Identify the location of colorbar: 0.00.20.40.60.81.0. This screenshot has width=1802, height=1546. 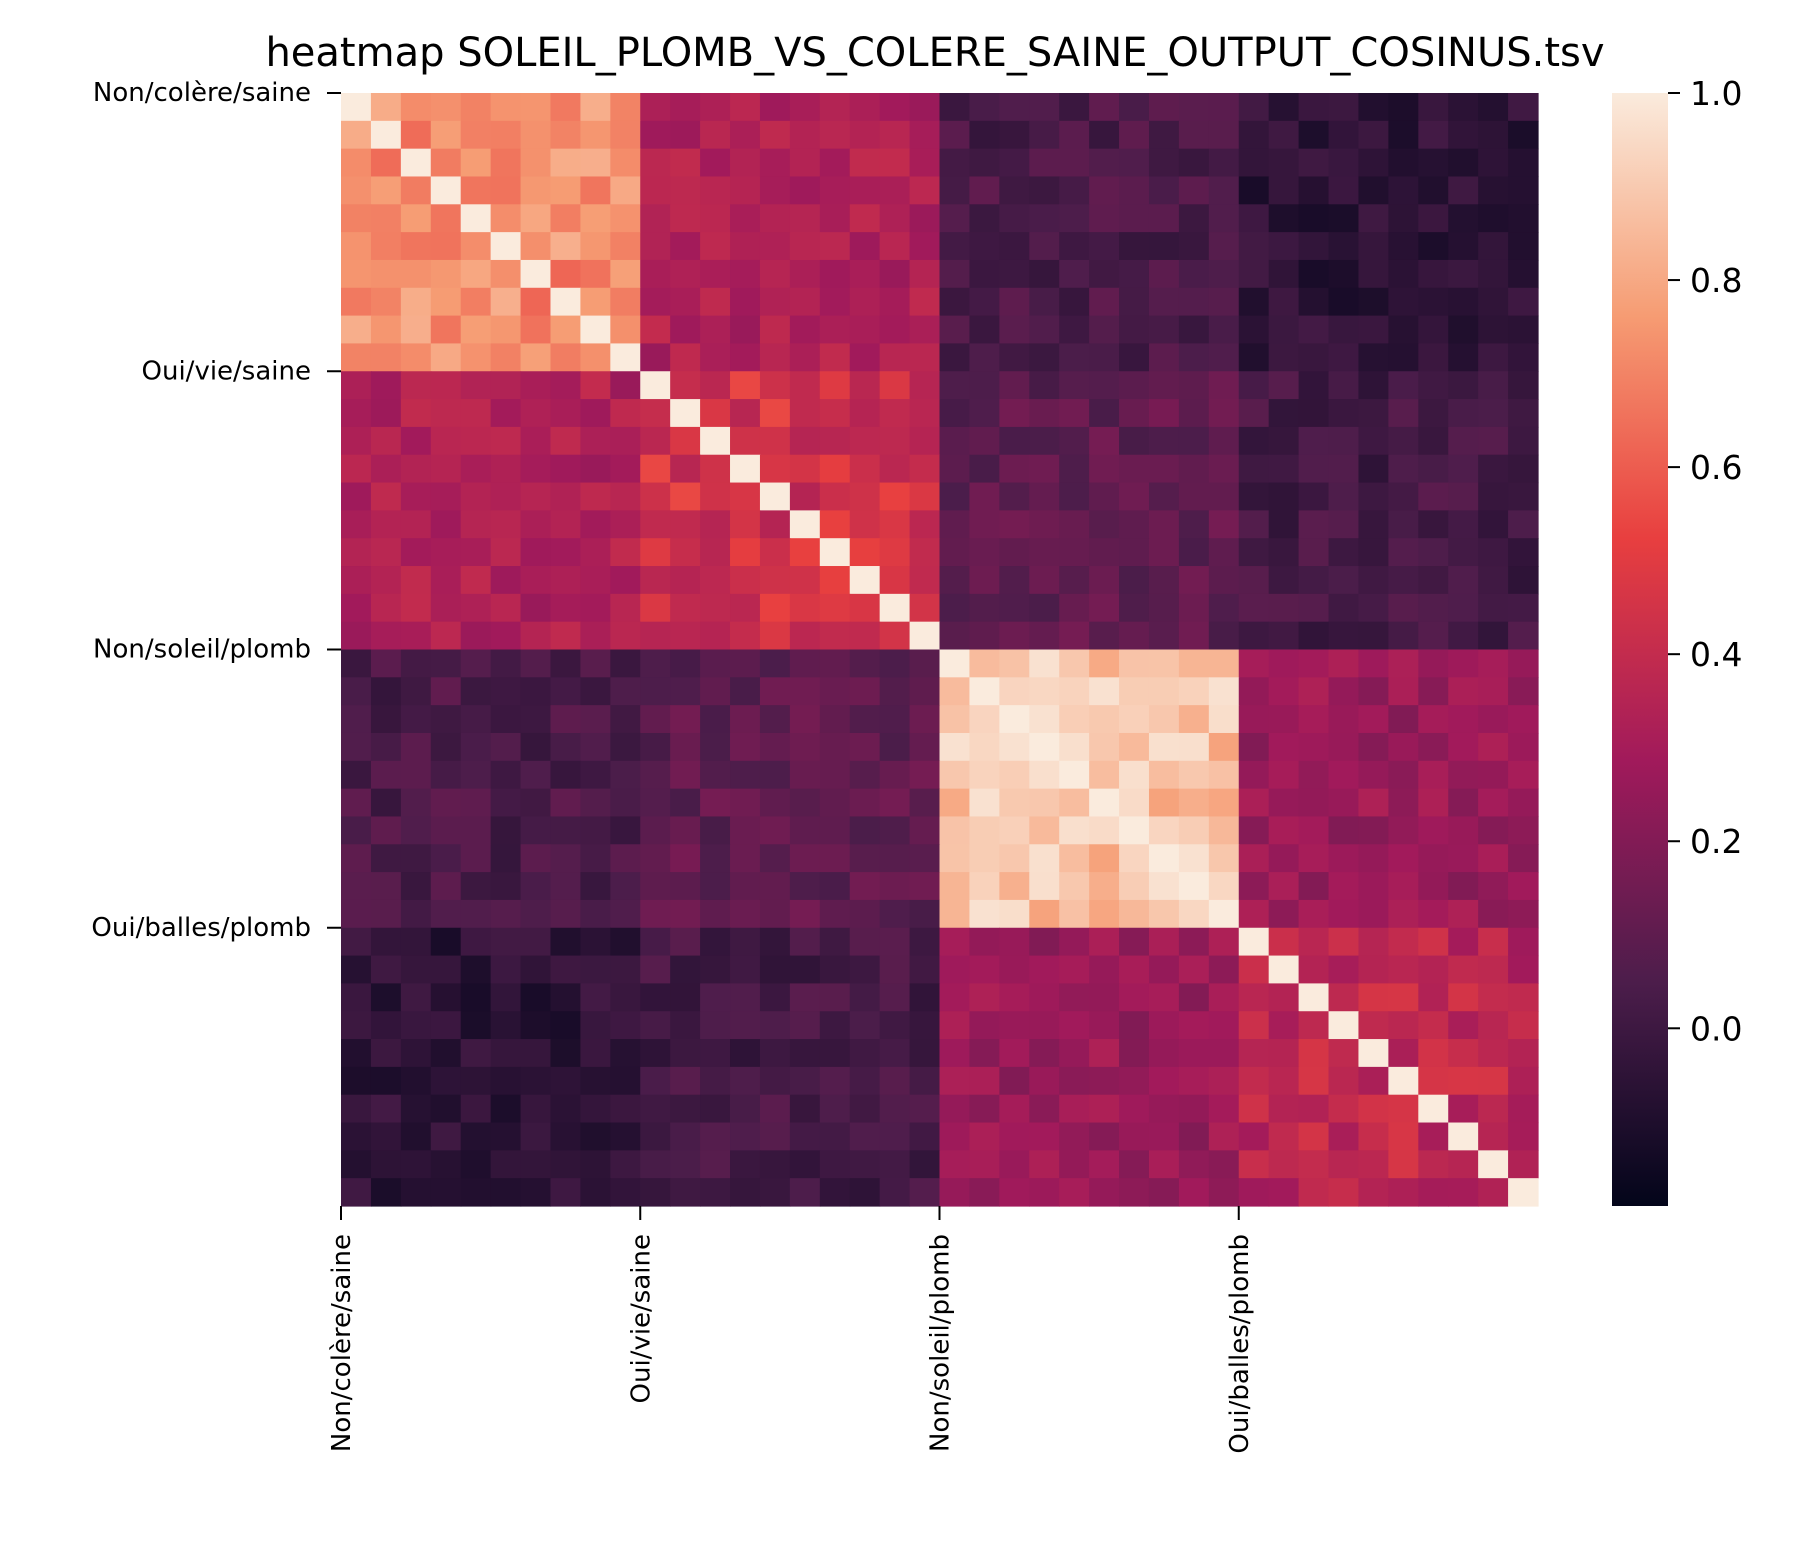
(1677, 640).